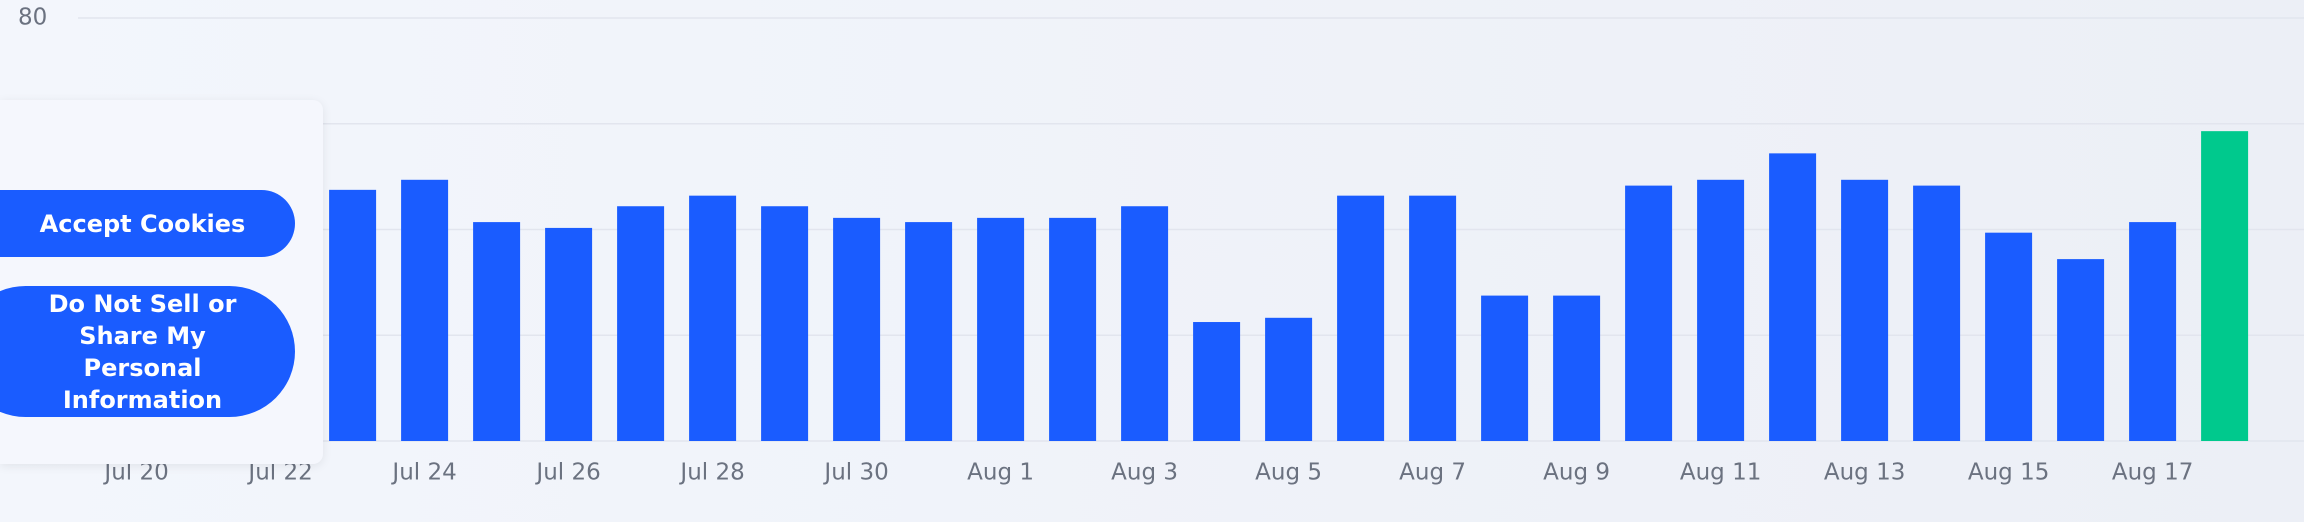 The height and width of the screenshot is (522, 2304). Describe the element at coordinates (1576, 473) in the screenshot. I see `x-tick-label: Aug 9` at that location.